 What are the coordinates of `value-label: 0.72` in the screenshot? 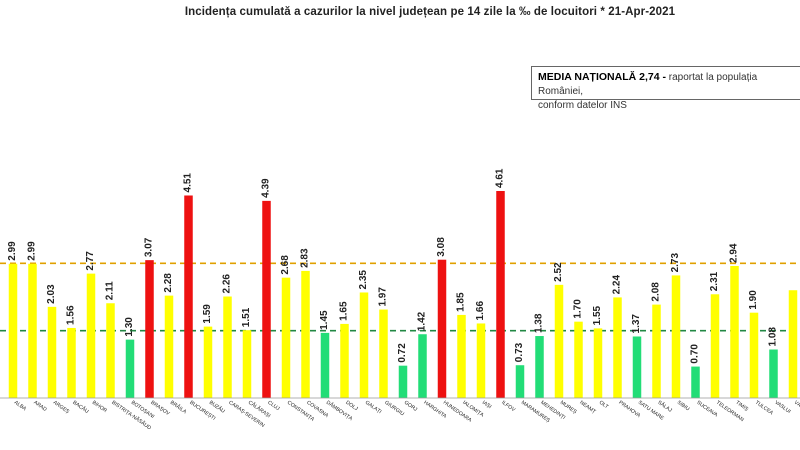 It's located at (402, 353).